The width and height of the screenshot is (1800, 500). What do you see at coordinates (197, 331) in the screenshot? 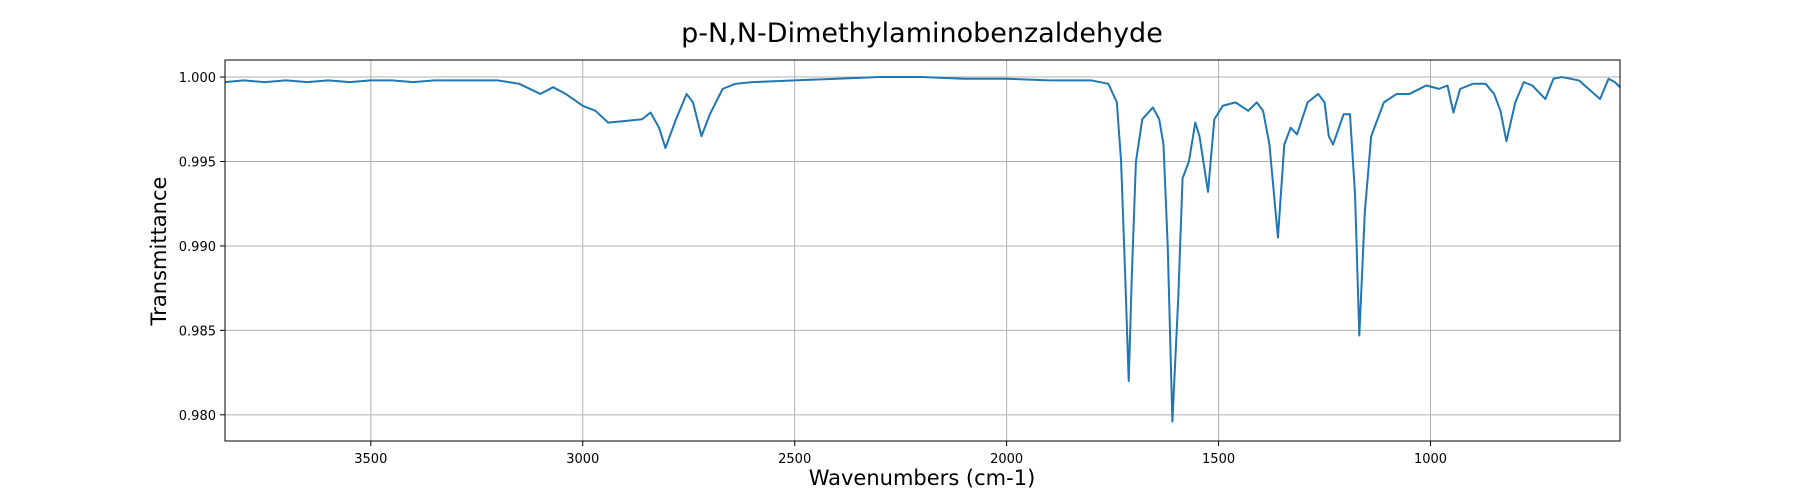
I see `y-tick-label: 0.985` at bounding box center [197, 331].